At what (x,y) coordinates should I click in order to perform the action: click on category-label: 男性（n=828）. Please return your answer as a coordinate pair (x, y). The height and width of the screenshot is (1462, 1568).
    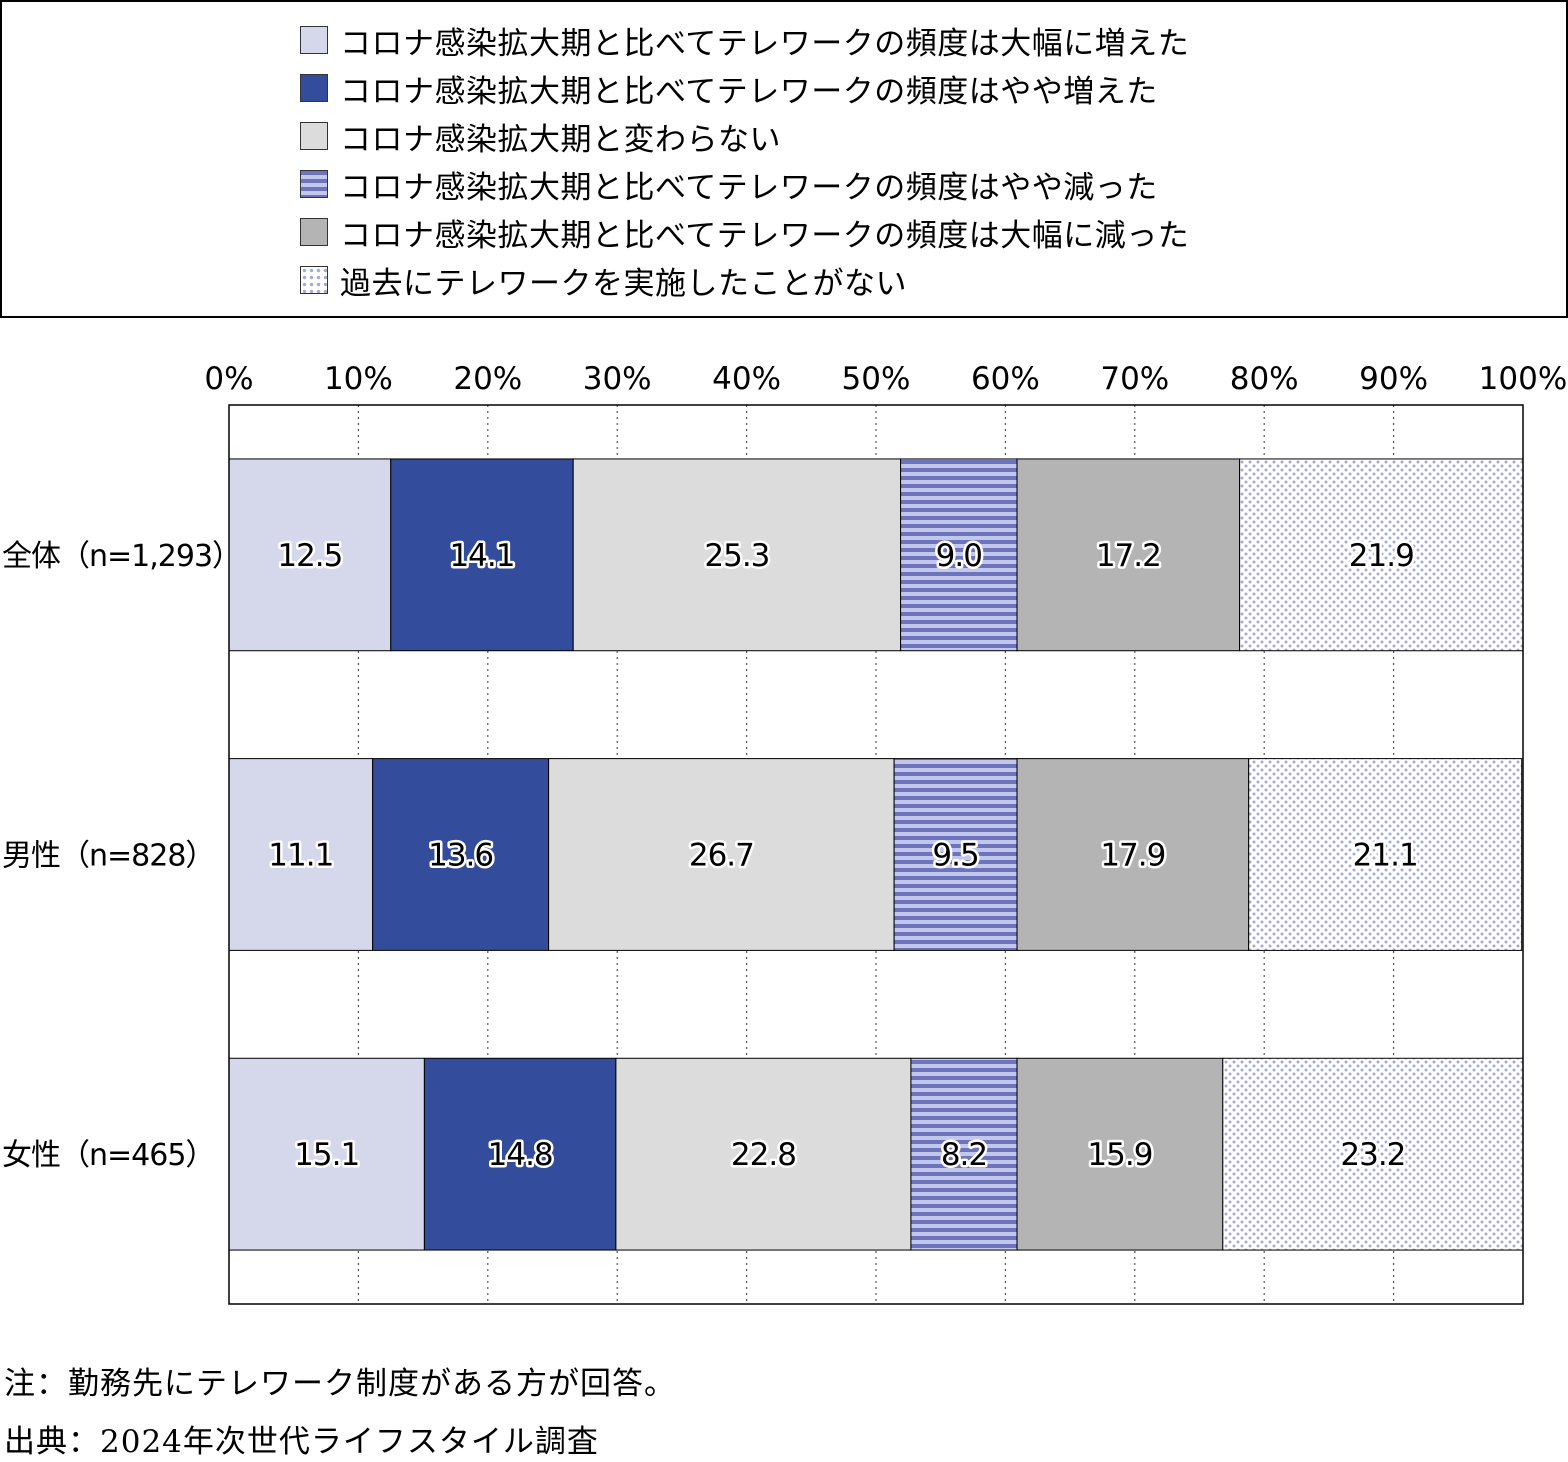
    Looking at the image, I should click on (108, 856).